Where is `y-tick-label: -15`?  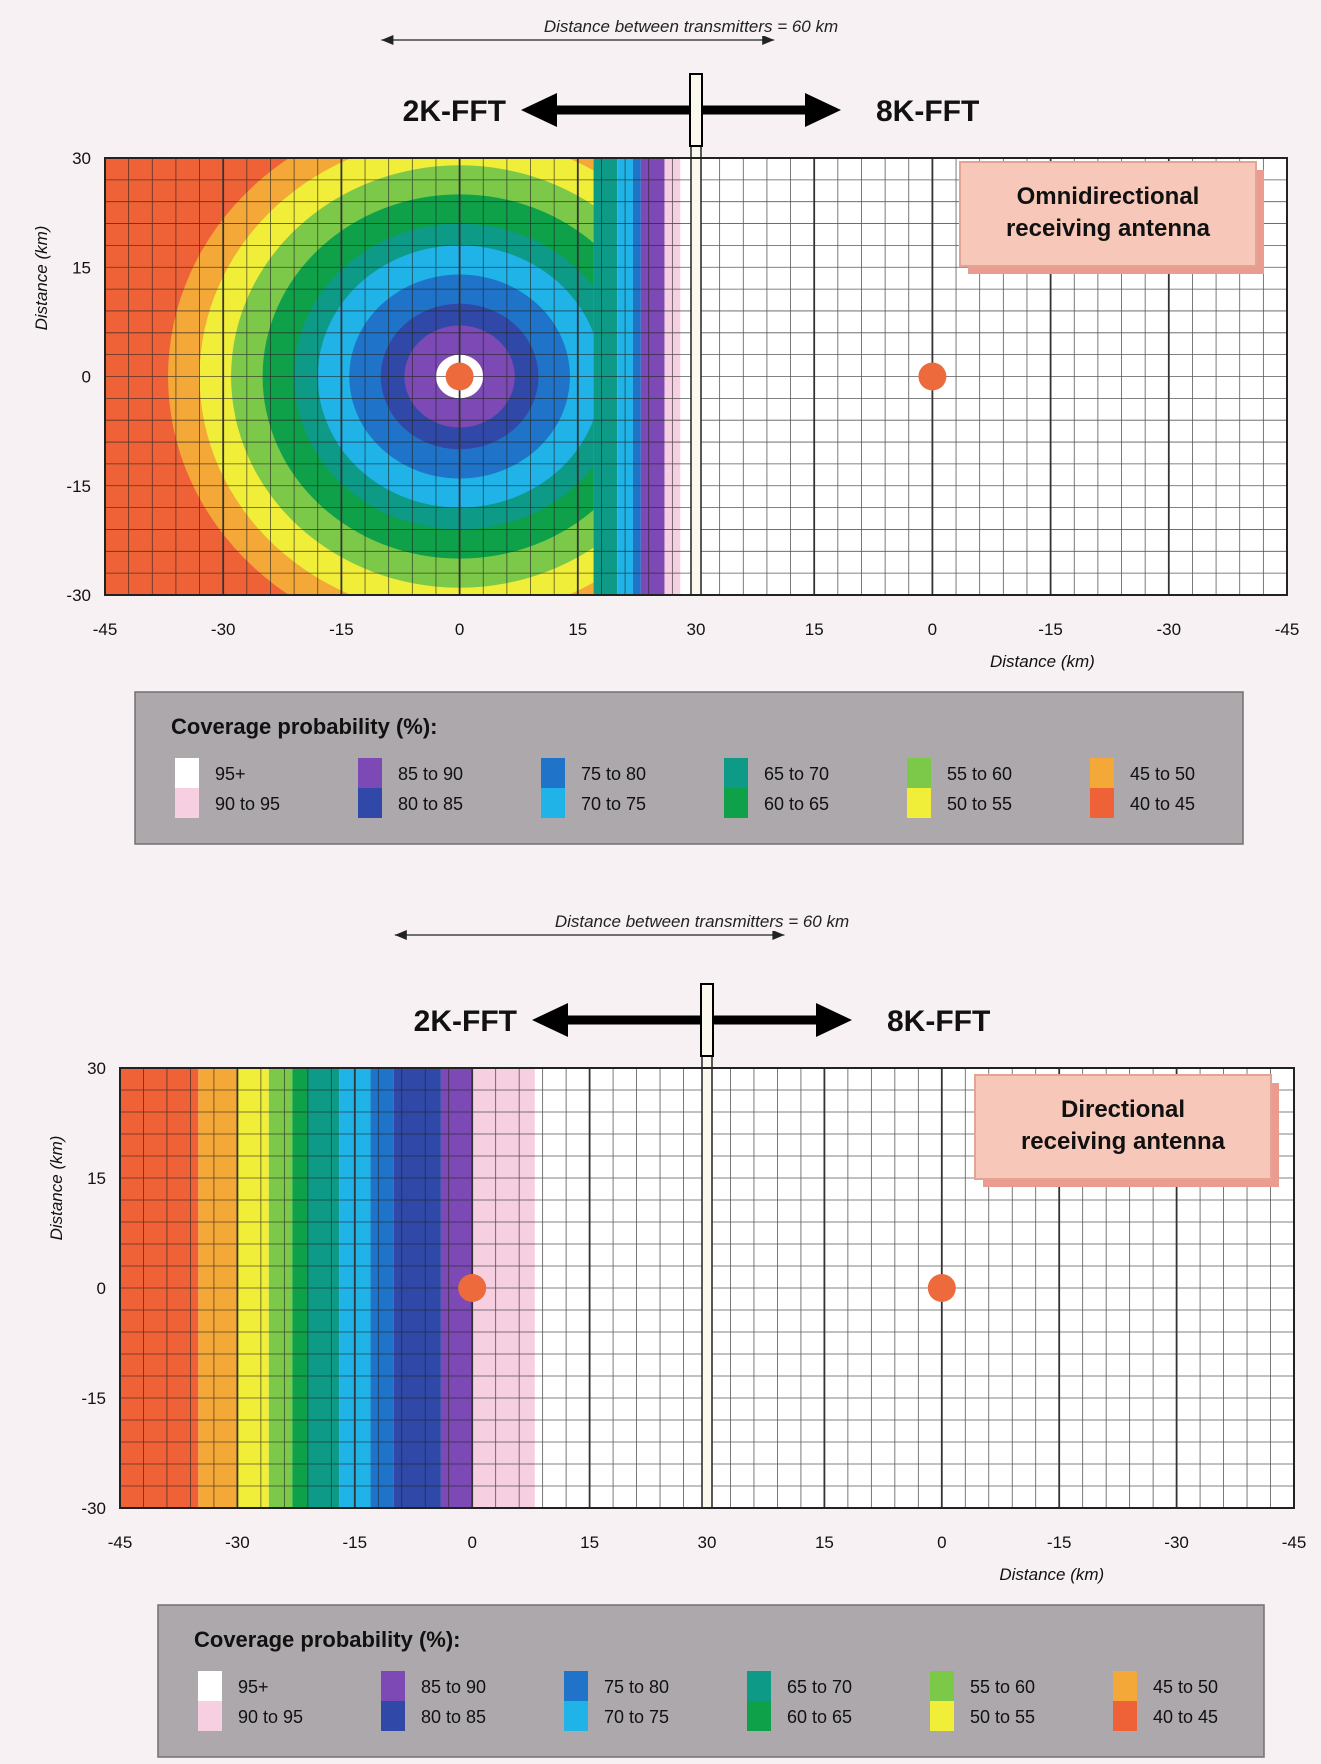 y-tick-label: -15 is located at coordinates (78, 486).